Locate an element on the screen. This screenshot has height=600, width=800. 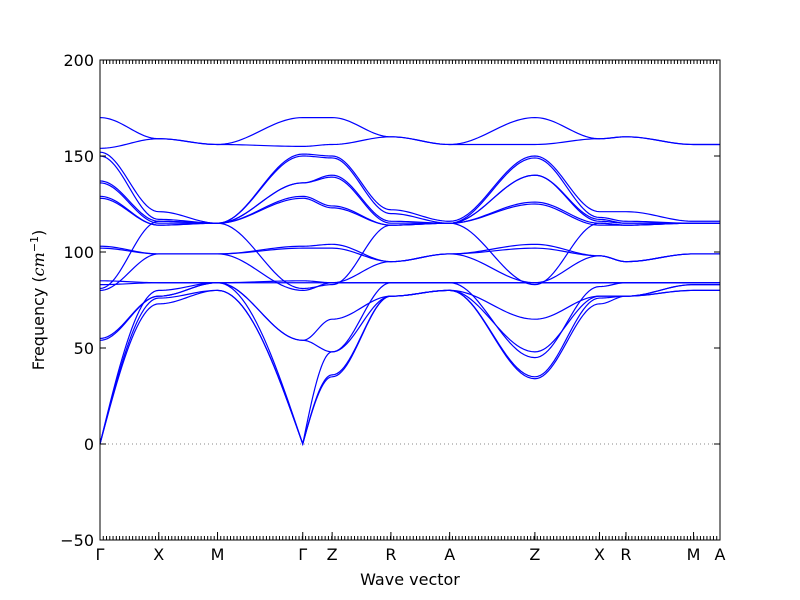
y-axis-title-text: Frequency ( is located at coordinates (38, 323).